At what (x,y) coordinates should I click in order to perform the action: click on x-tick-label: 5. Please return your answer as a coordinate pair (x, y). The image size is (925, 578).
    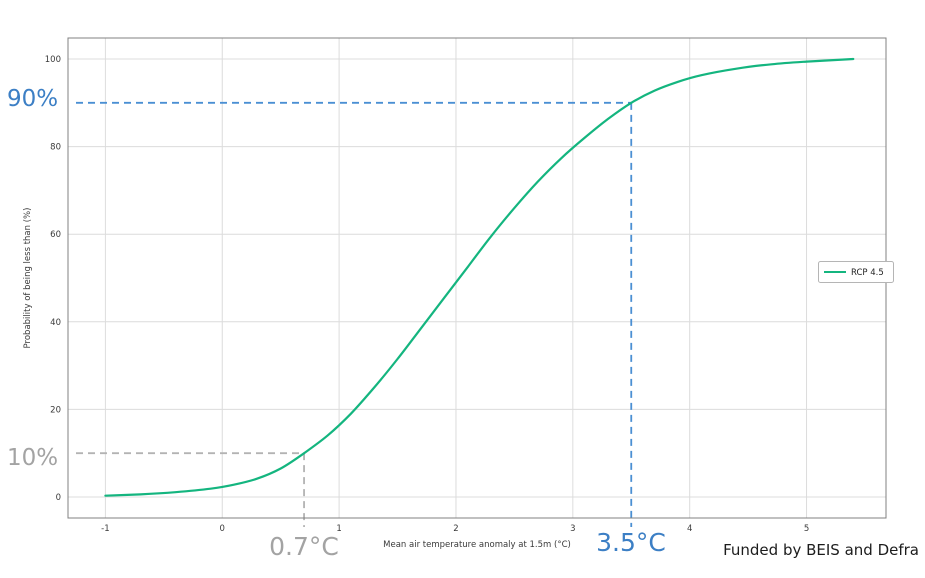
    Looking at the image, I should click on (806, 529).